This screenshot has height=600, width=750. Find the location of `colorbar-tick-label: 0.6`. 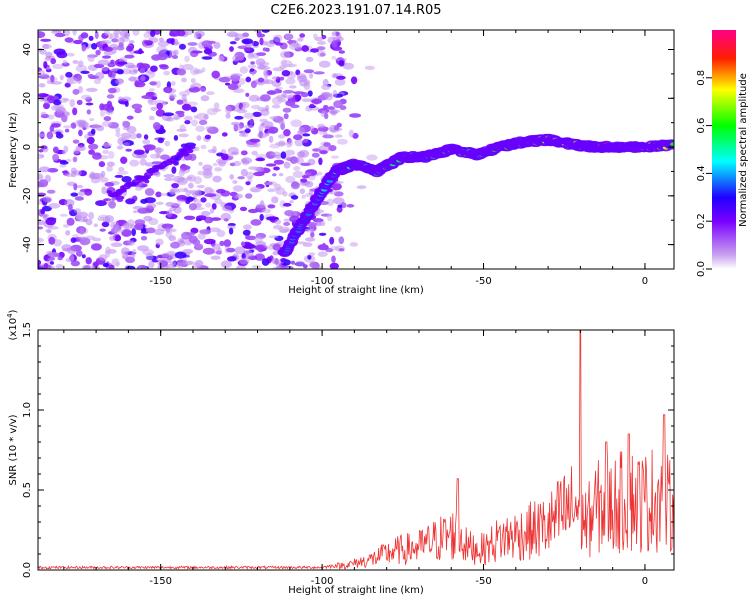

colorbar-tick-label: 0.6 is located at coordinates (701, 126).